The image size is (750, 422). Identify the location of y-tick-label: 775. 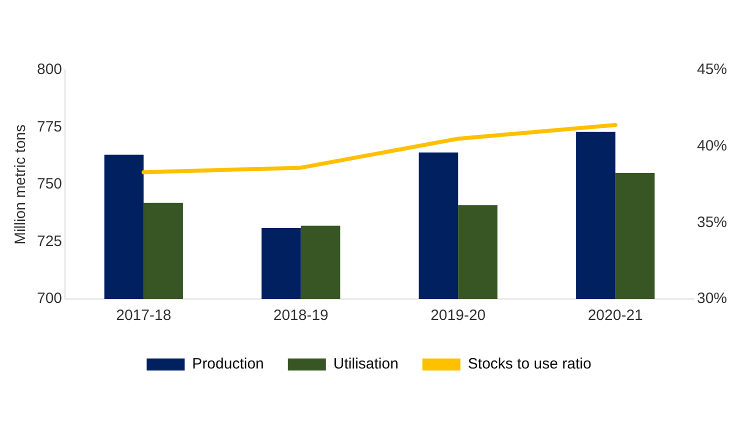
(49, 127).